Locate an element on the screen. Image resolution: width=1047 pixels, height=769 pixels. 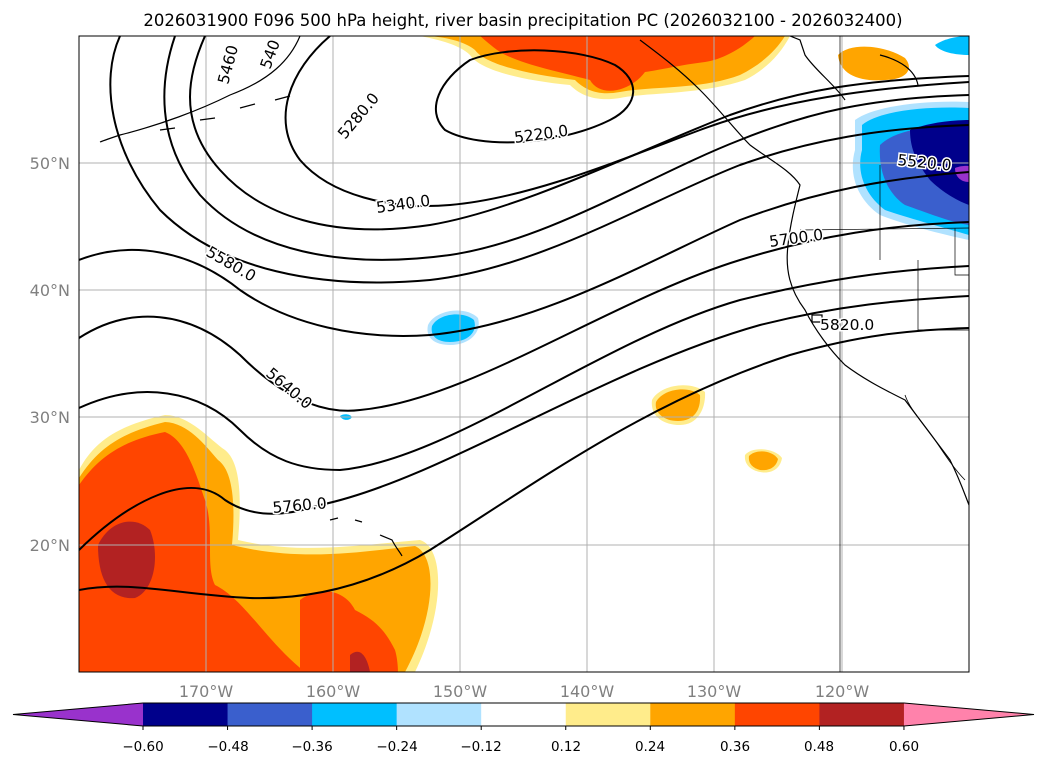
colorbar-tick-label: 0.36 is located at coordinates (735, 747).